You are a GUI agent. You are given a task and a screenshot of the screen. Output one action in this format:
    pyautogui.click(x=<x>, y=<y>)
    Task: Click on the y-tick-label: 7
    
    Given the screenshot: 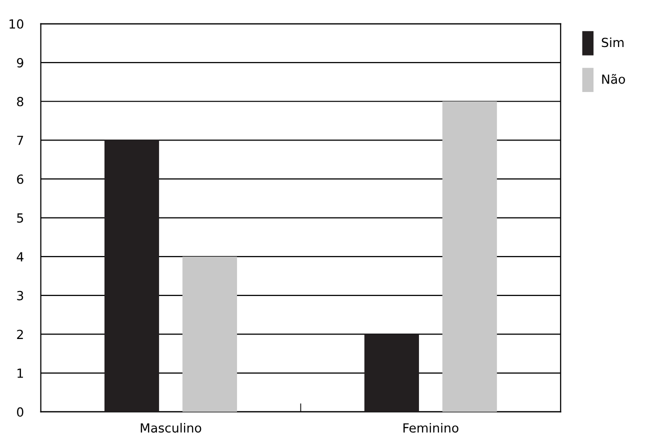 What is the action you would take?
    pyautogui.click(x=20, y=140)
    